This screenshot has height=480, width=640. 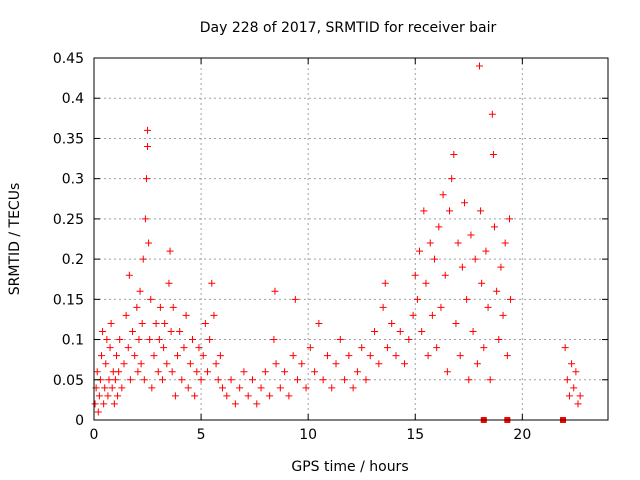 I want to click on y-tick-label: 0.2, so click(x=73, y=260).